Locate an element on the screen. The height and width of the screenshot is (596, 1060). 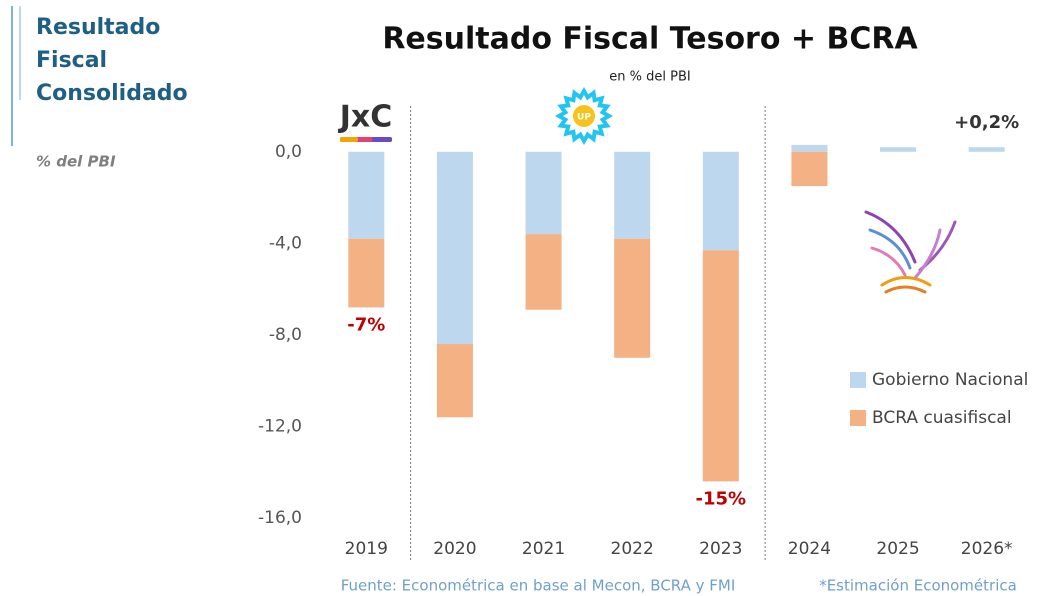
y-tick-label: -12,0 is located at coordinates (280, 426).